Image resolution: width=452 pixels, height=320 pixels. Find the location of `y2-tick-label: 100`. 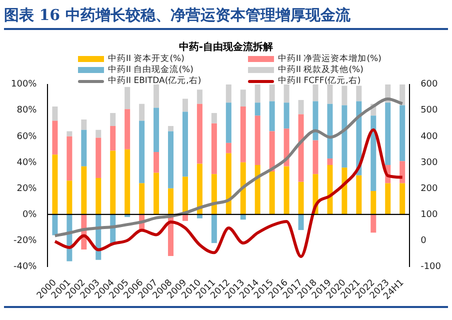

y2-tick-label: 100 is located at coordinates (429, 215).